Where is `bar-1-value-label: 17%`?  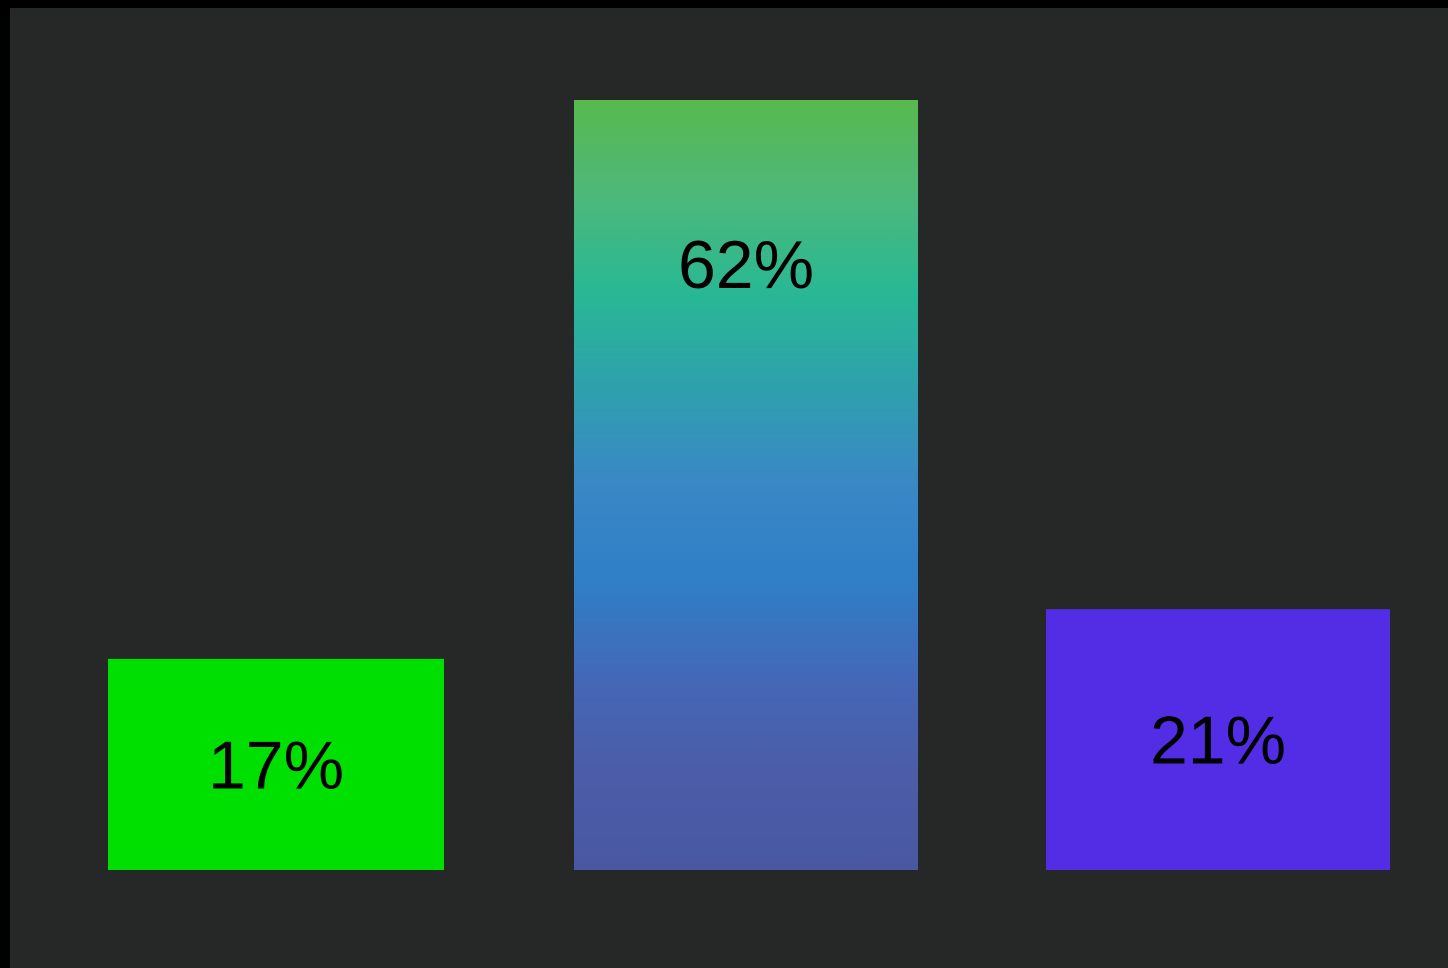 bar-1-value-label: 17% is located at coordinates (276, 765).